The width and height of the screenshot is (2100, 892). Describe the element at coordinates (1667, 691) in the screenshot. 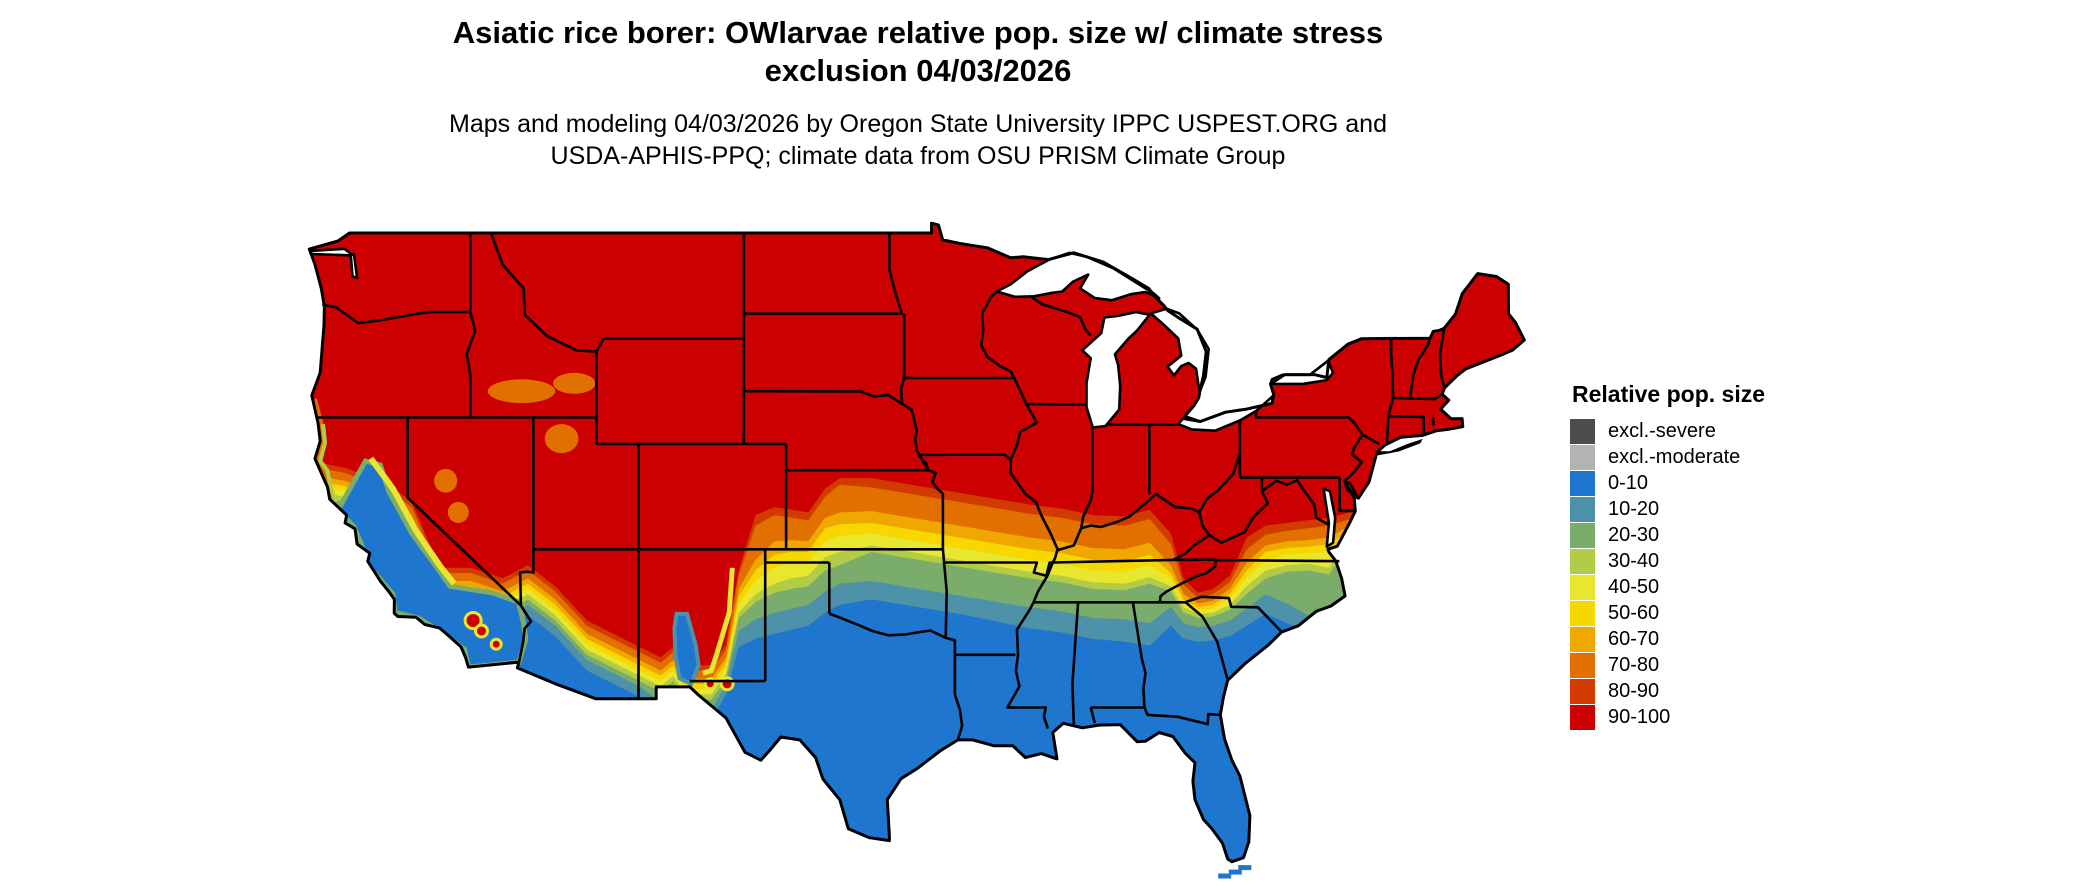

I see `legend-item: 80-90` at that location.